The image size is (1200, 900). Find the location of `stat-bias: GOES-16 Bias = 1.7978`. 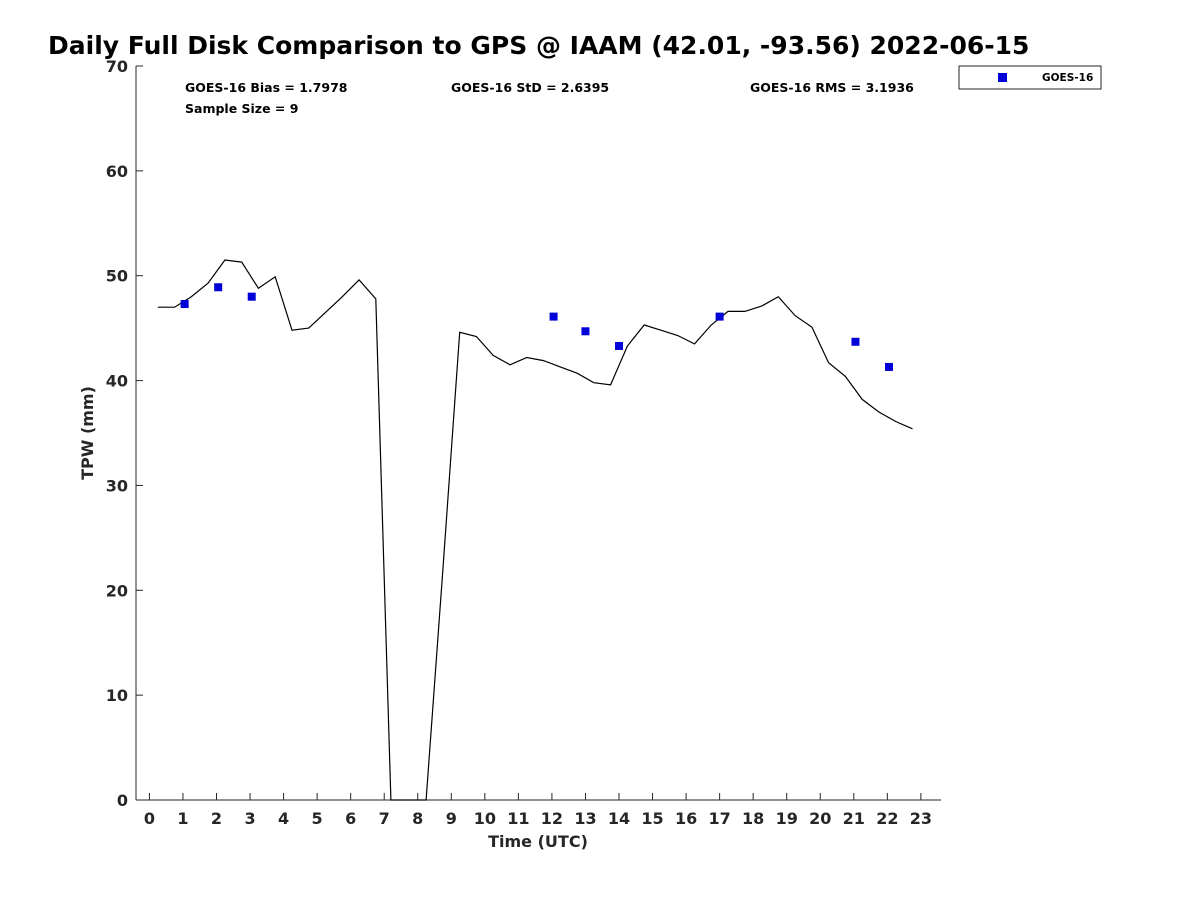

stat-bias: GOES-16 Bias = 1.7978 is located at coordinates (266, 87).